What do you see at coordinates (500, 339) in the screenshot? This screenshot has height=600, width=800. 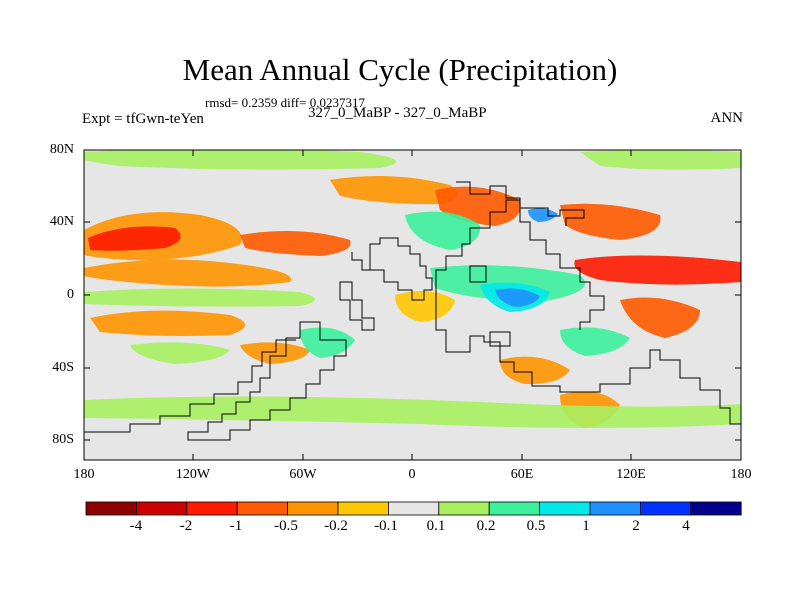 I see `coastline-pacific-island` at bounding box center [500, 339].